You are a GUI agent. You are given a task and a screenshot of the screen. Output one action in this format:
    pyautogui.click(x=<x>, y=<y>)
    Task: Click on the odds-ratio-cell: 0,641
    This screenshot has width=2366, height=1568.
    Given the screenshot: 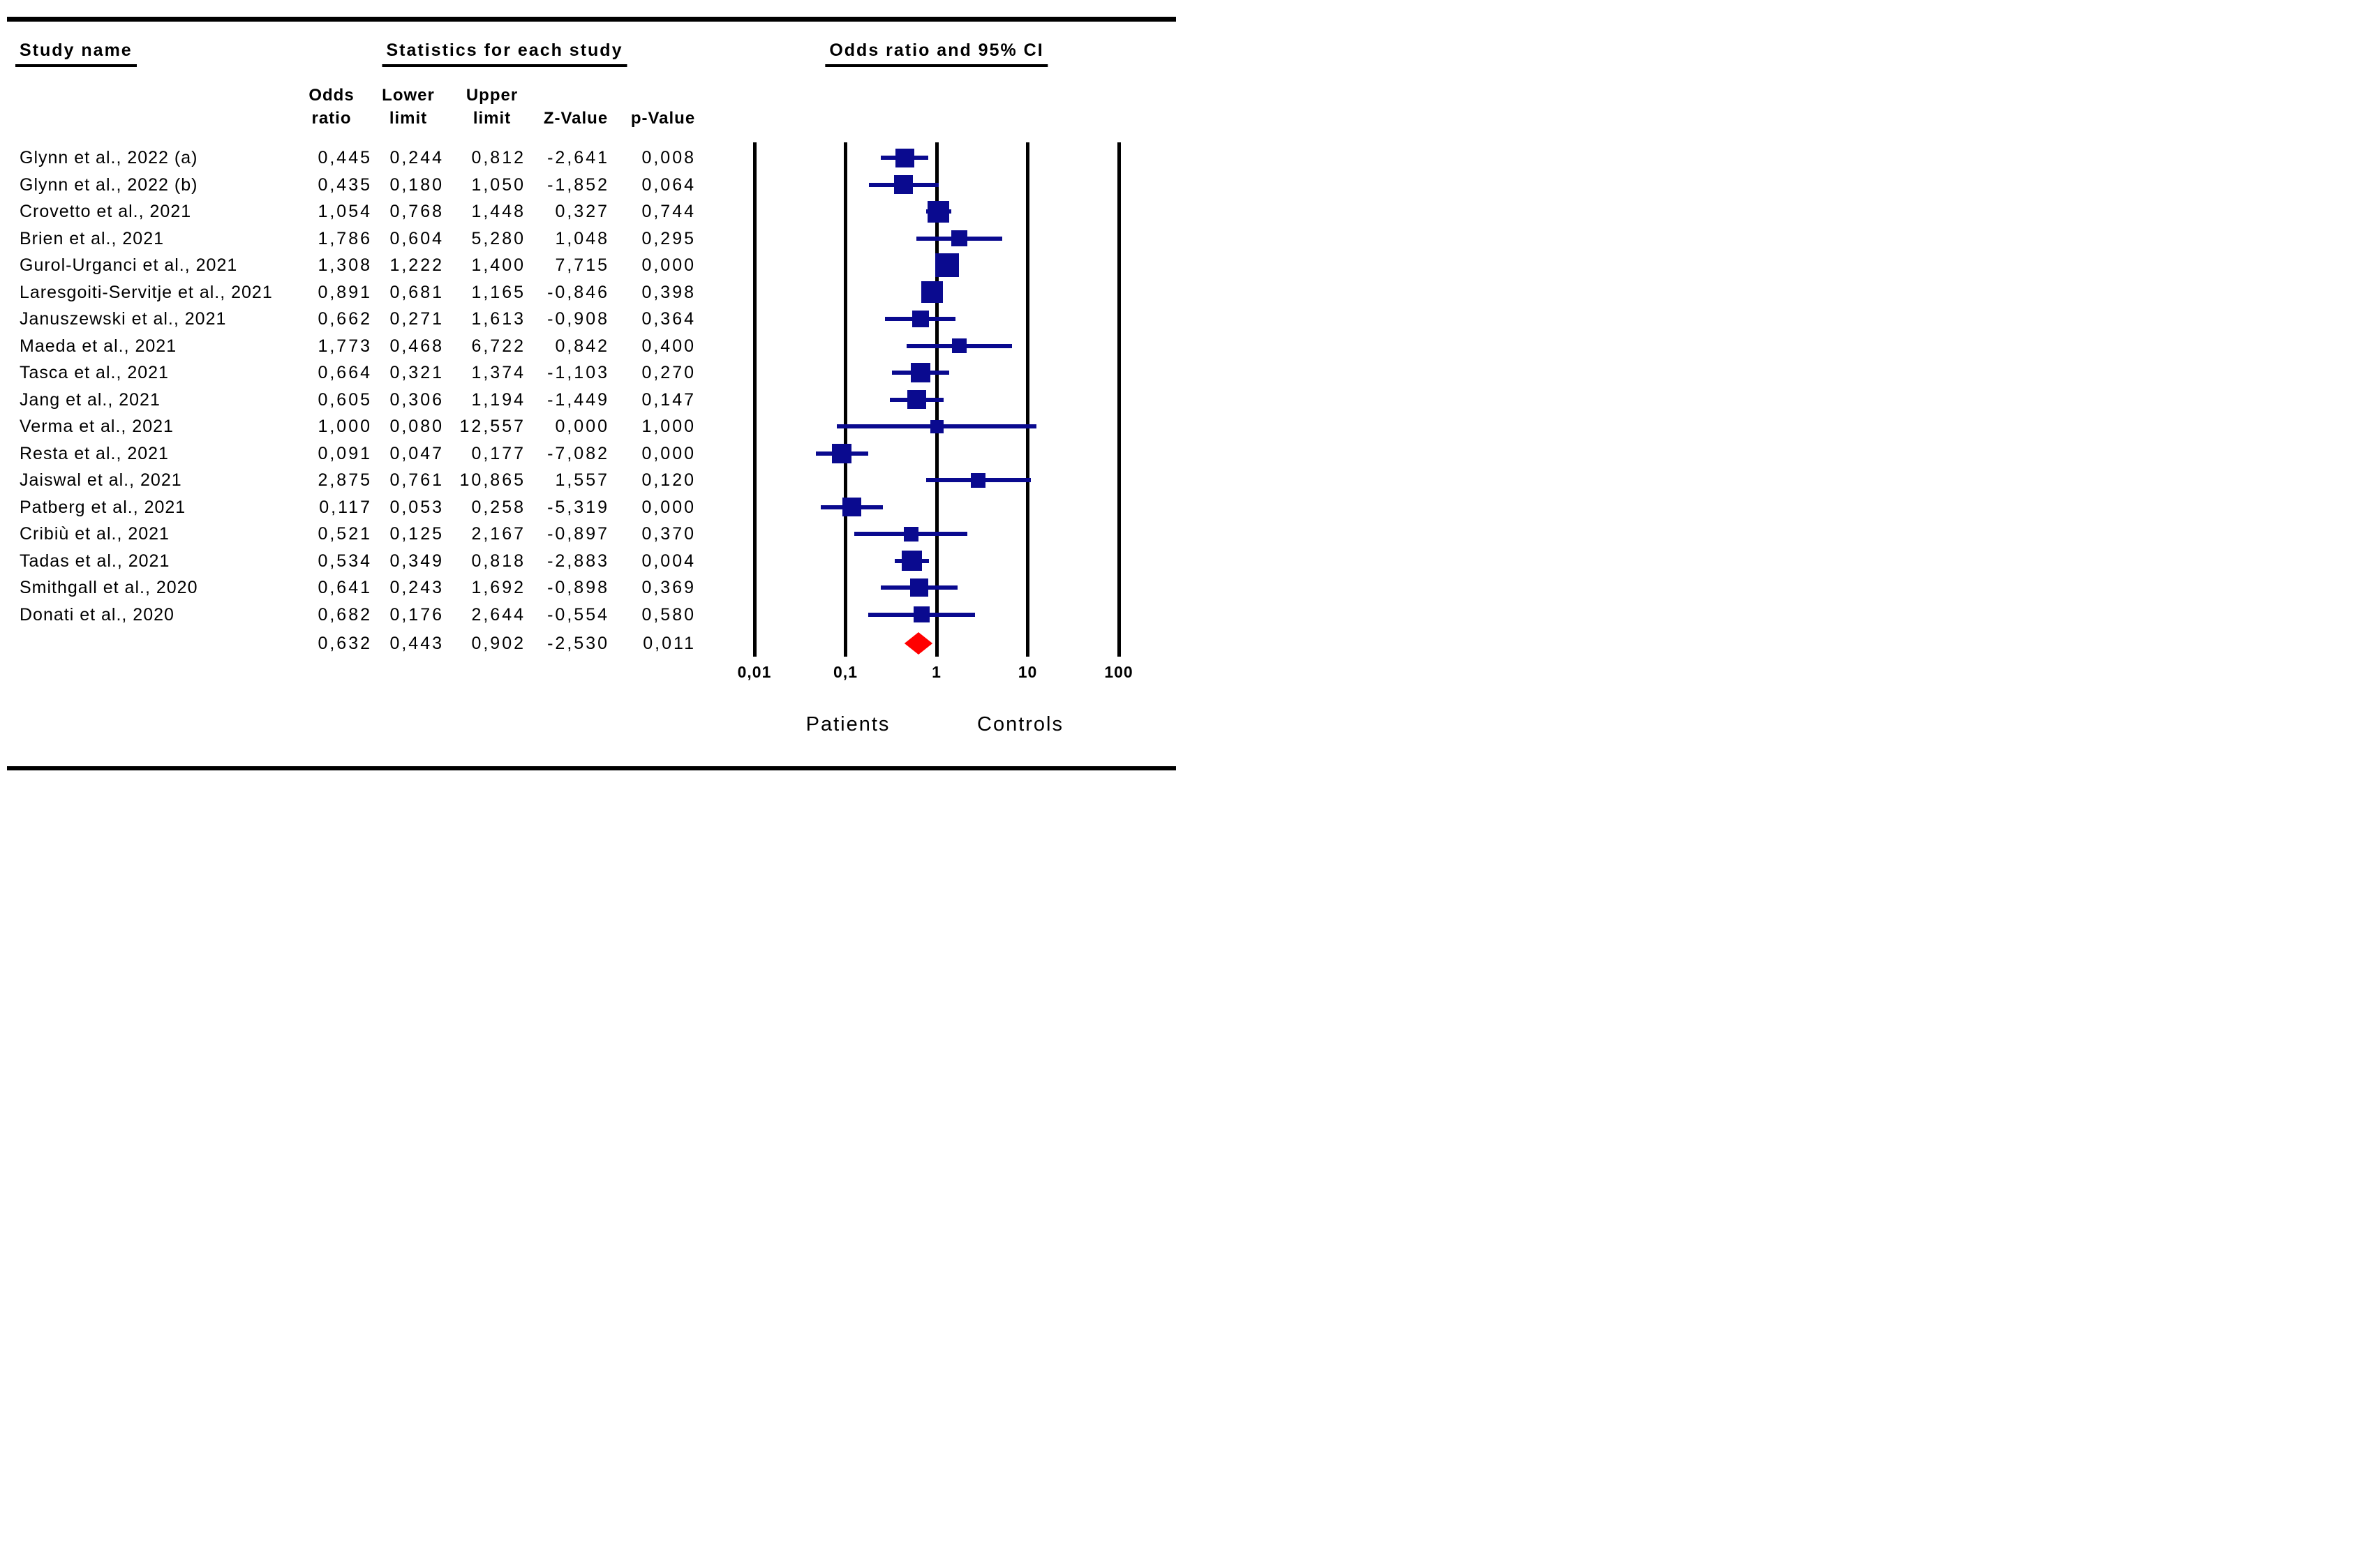 What is the action you would take?
    pyautogui.click(x=345, y=587)
    